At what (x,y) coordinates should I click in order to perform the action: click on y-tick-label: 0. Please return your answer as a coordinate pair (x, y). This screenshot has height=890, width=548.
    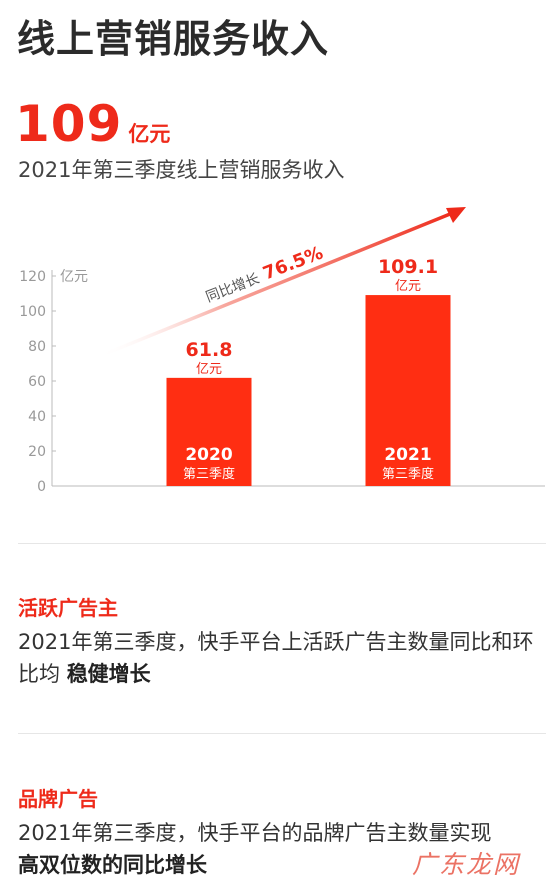
    Looking at the image, I should click on (41, 487).